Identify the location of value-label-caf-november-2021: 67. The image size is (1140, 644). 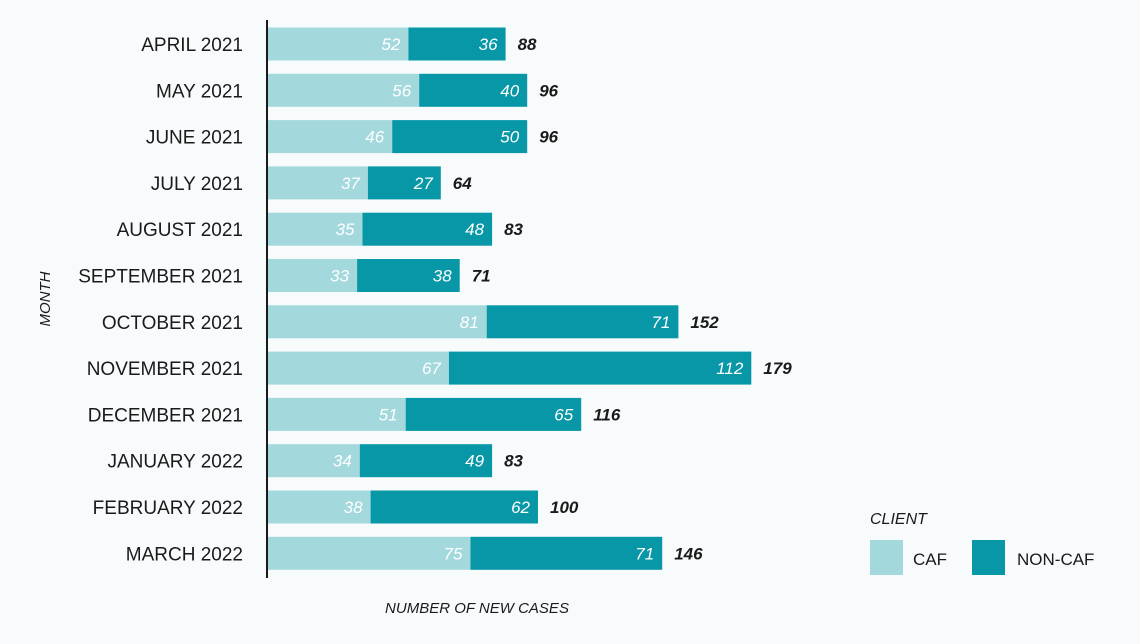
(431, 368).